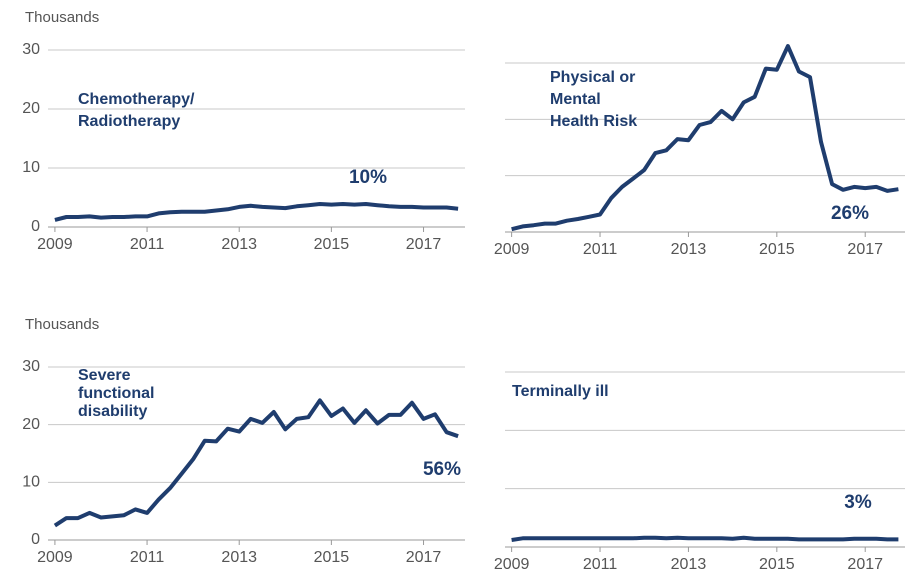 The width and height of the screenshot is (908, 571). I want to click on series-label: Mental, so click(575, 99).